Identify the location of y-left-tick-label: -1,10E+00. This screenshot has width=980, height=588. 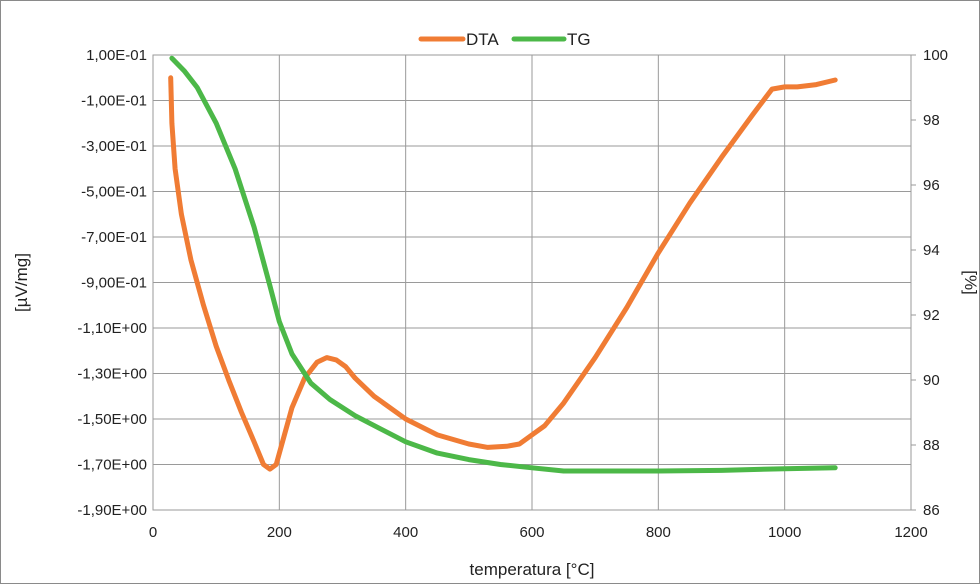
(112, 328).